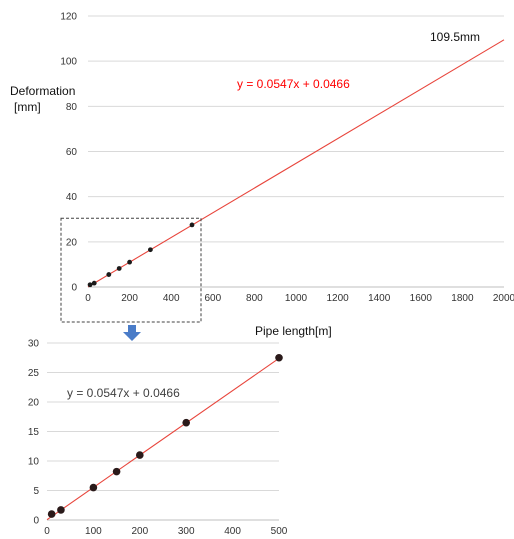 The height and width of the screenshot is (539, 514). I want to click on y-tick-label: 5, so click(36, 491).